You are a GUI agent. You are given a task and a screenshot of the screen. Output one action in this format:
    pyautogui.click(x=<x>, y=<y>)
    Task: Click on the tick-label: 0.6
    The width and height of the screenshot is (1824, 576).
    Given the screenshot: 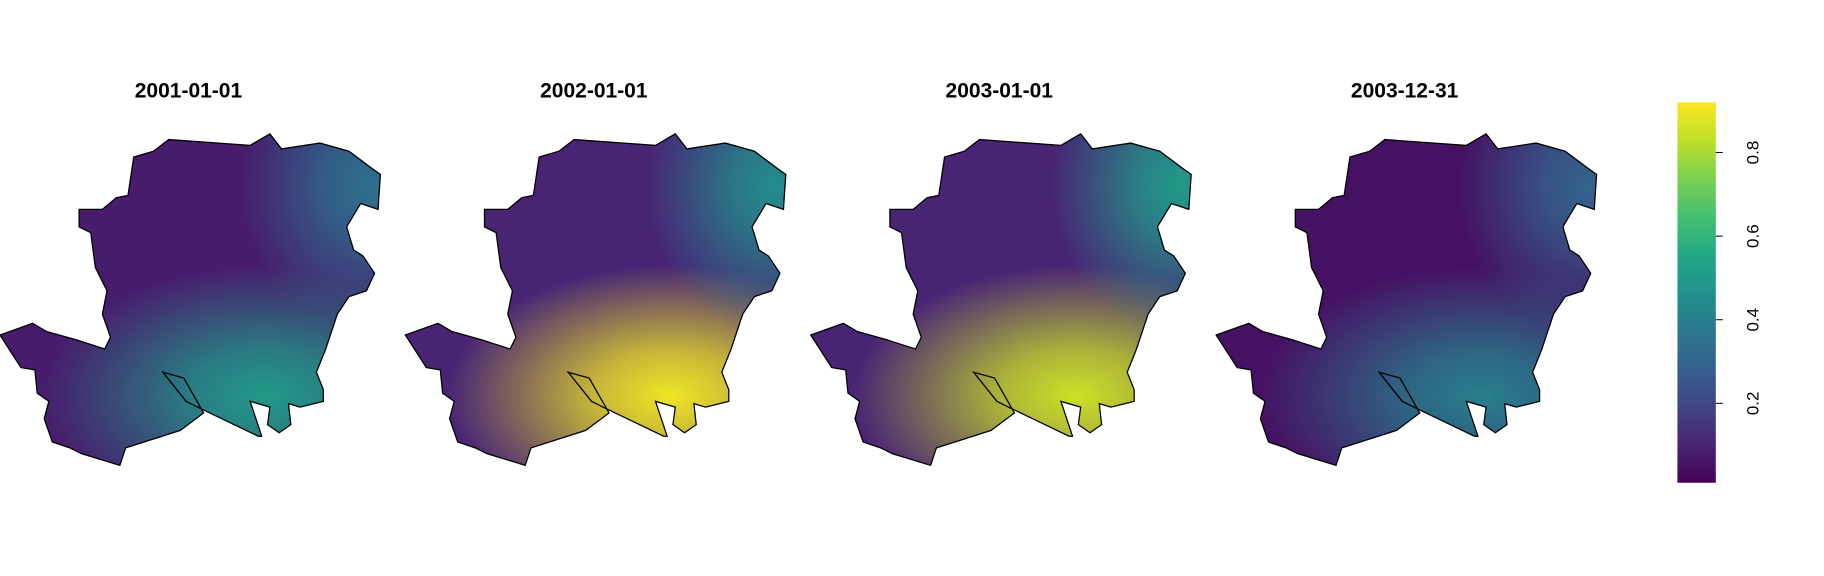 What is the action you would take?
    pyautogui.click(x=1753, y=236)
    